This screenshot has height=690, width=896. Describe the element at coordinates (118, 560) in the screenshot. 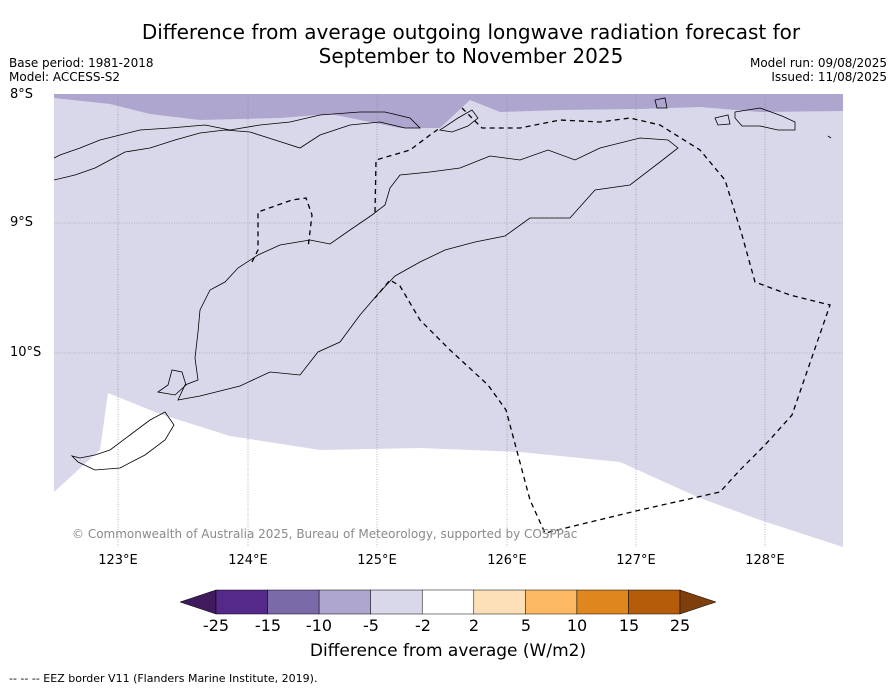

I see `lon-label-123e: 123°E` at that location.